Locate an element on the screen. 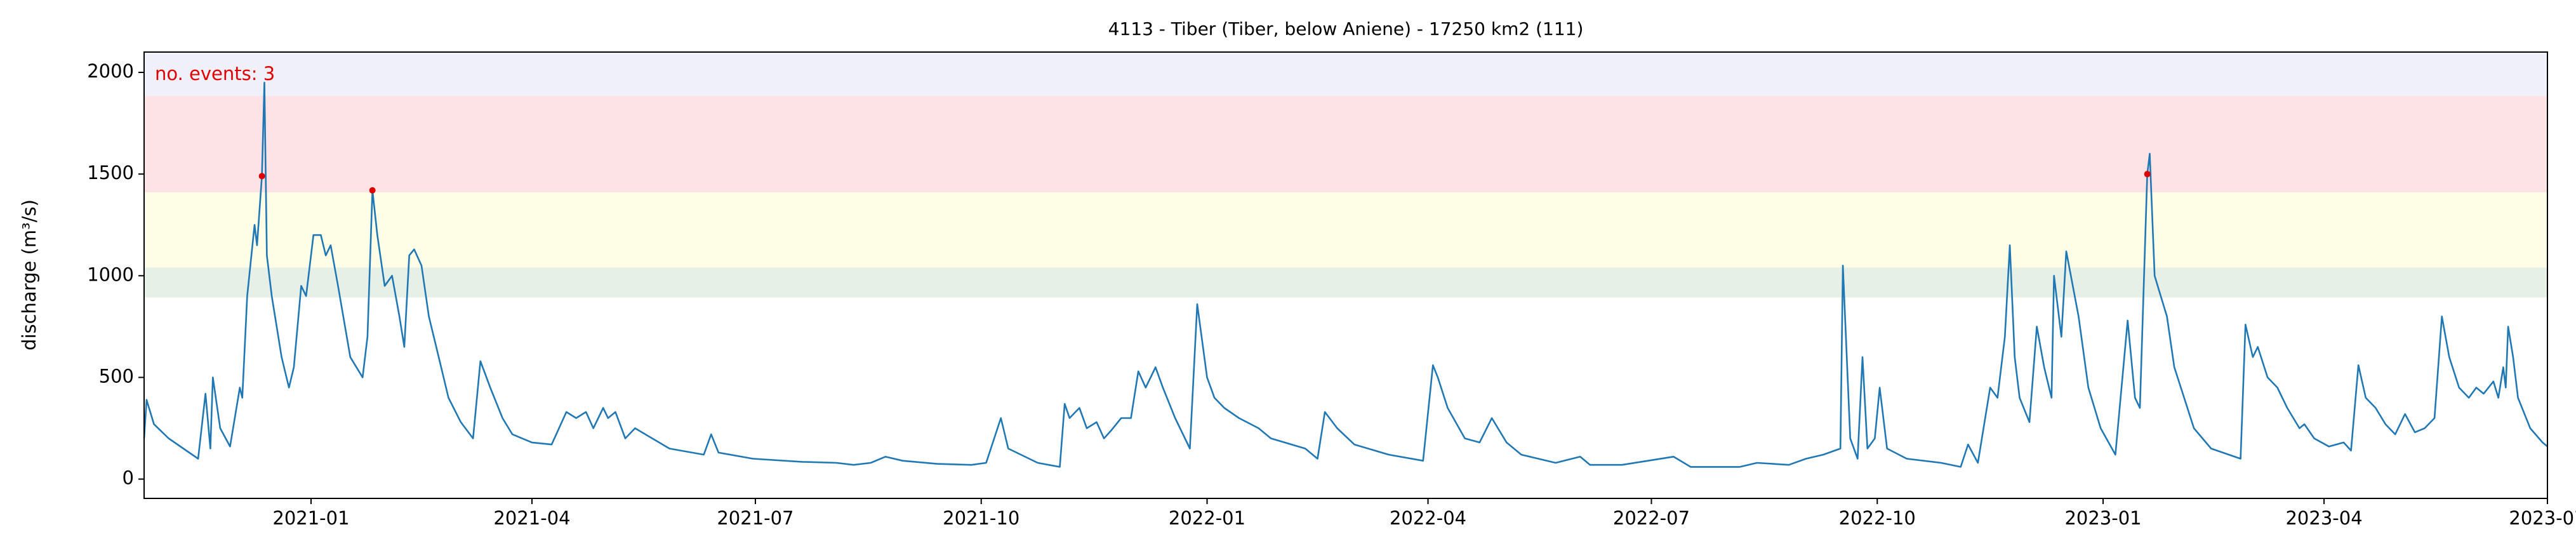 Image resolution: width=2576 pixels, height=553 pixels. x-tick-label: 2021-07 is located at coordinates (755, 518).